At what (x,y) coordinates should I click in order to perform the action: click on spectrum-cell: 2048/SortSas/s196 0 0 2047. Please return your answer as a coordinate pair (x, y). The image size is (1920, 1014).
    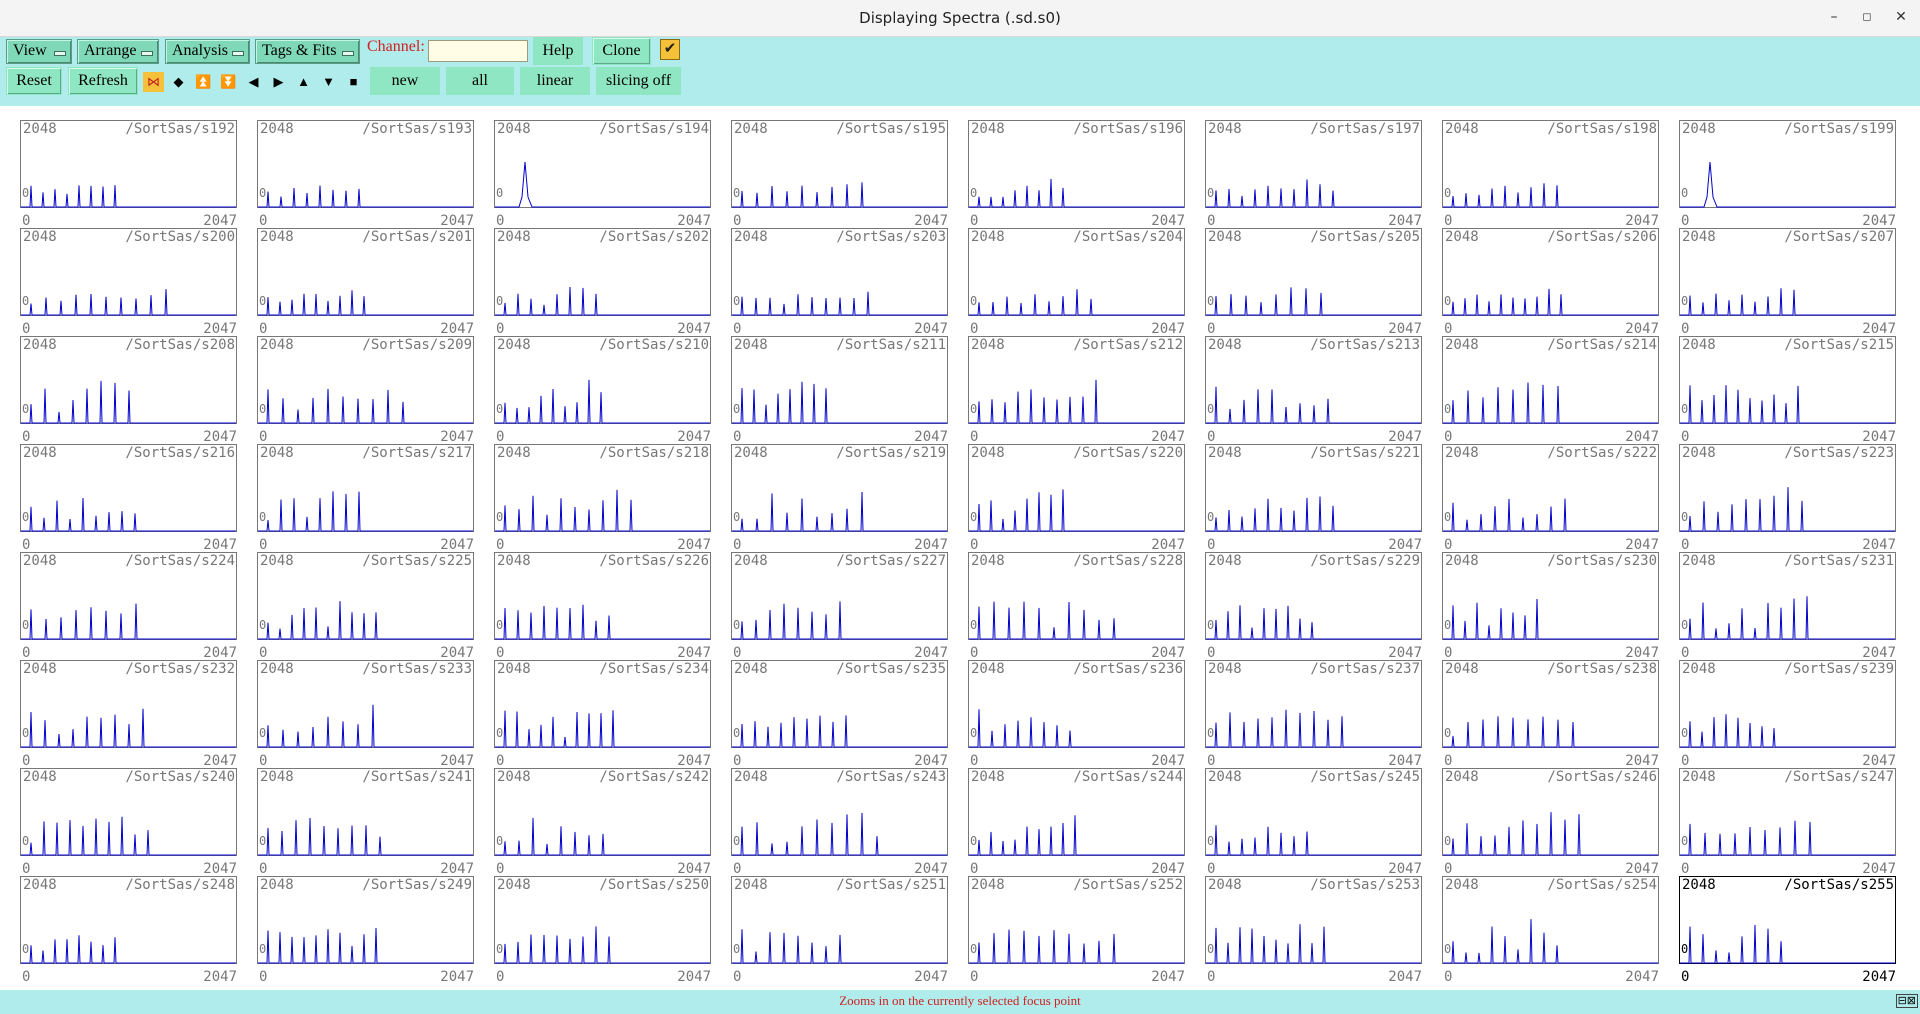
    Looking at the image, I should click on (1066, 167).